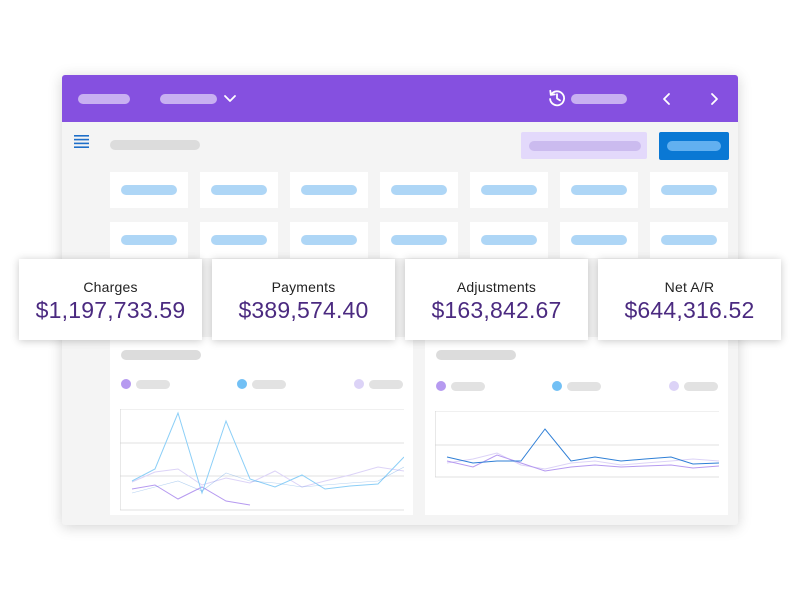 Image resolution: width=800 pixels, height=600 pixels. I want to click on dropdown-label-placeholder, so click(188, 99).